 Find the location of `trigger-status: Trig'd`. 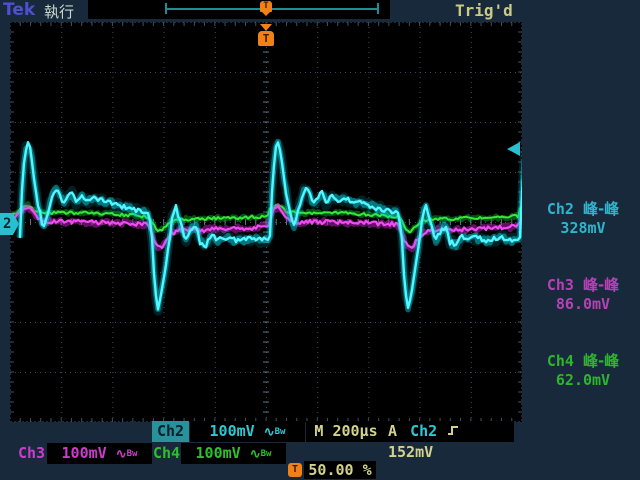

trigger-status: Trig'd is located at coordinates (484, 10).